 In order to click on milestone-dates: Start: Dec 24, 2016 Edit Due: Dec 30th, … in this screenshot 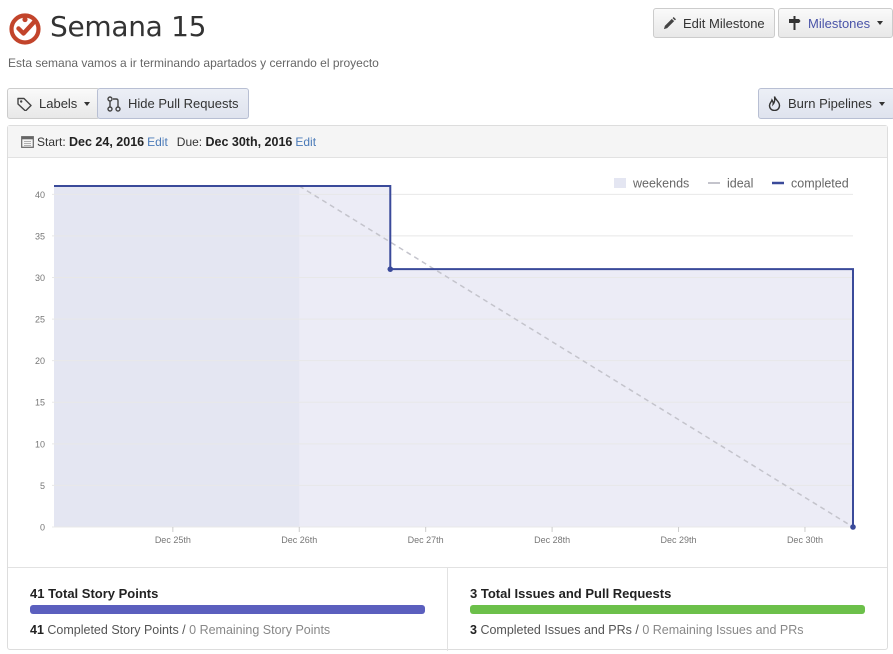, I will do `click(447, 142)`.